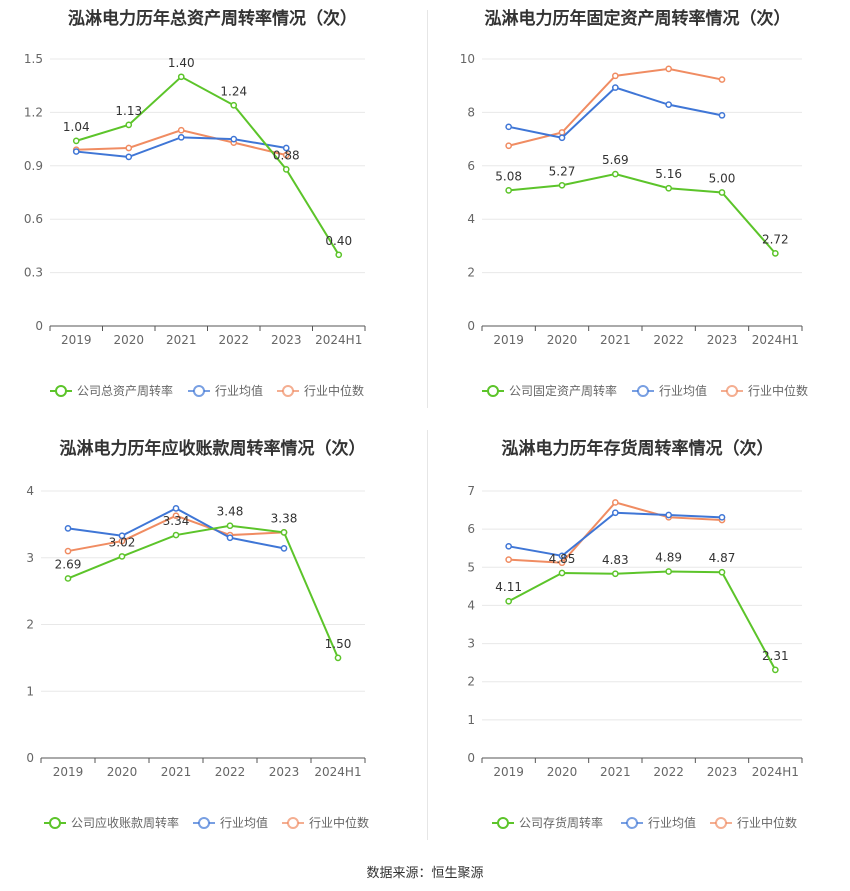 The image size is (850, 891). What do you see at coordinates (68, 564) in the screenshot?
I see `data-label: 2.69` at bounding box center [68, 564].